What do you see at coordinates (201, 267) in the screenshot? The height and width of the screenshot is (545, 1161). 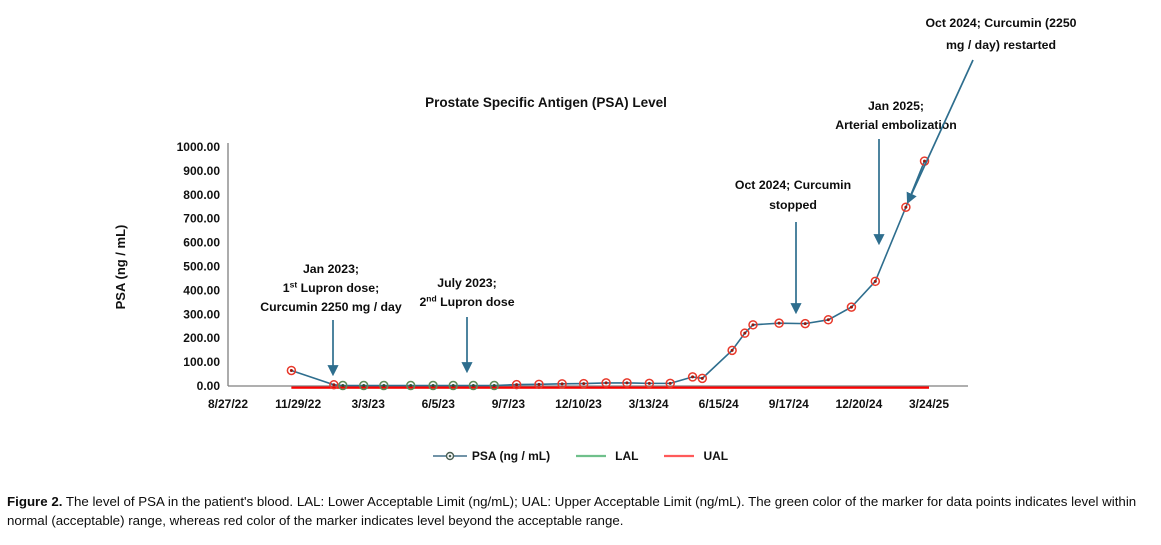 I see `y-tick-label: 500.00` at bounding box center [201, 267].